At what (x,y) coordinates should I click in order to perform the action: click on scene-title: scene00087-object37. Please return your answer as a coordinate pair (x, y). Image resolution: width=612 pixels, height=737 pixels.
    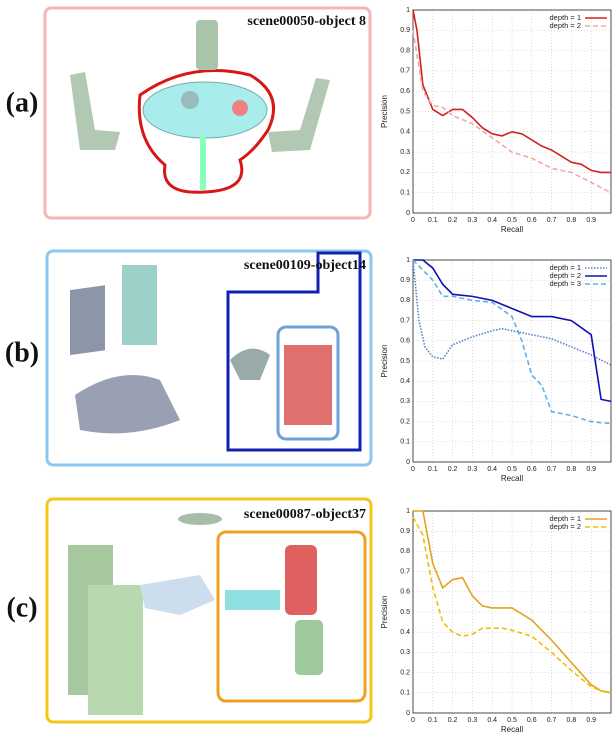
    Looking at the image, I should click on (305, 514).